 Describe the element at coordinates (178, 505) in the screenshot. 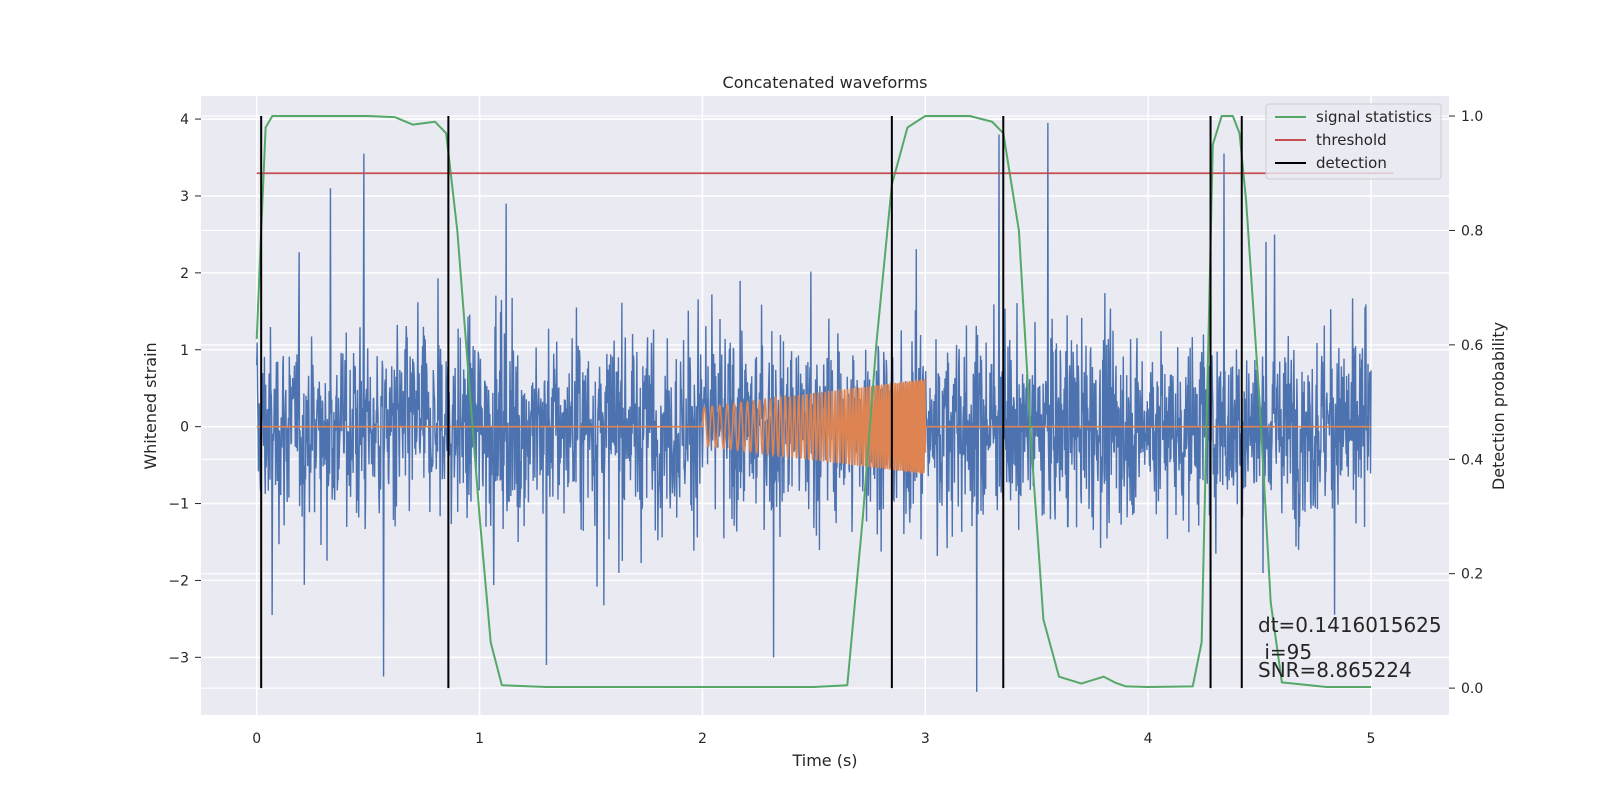

I see `y-tick-label: −1` at that location.